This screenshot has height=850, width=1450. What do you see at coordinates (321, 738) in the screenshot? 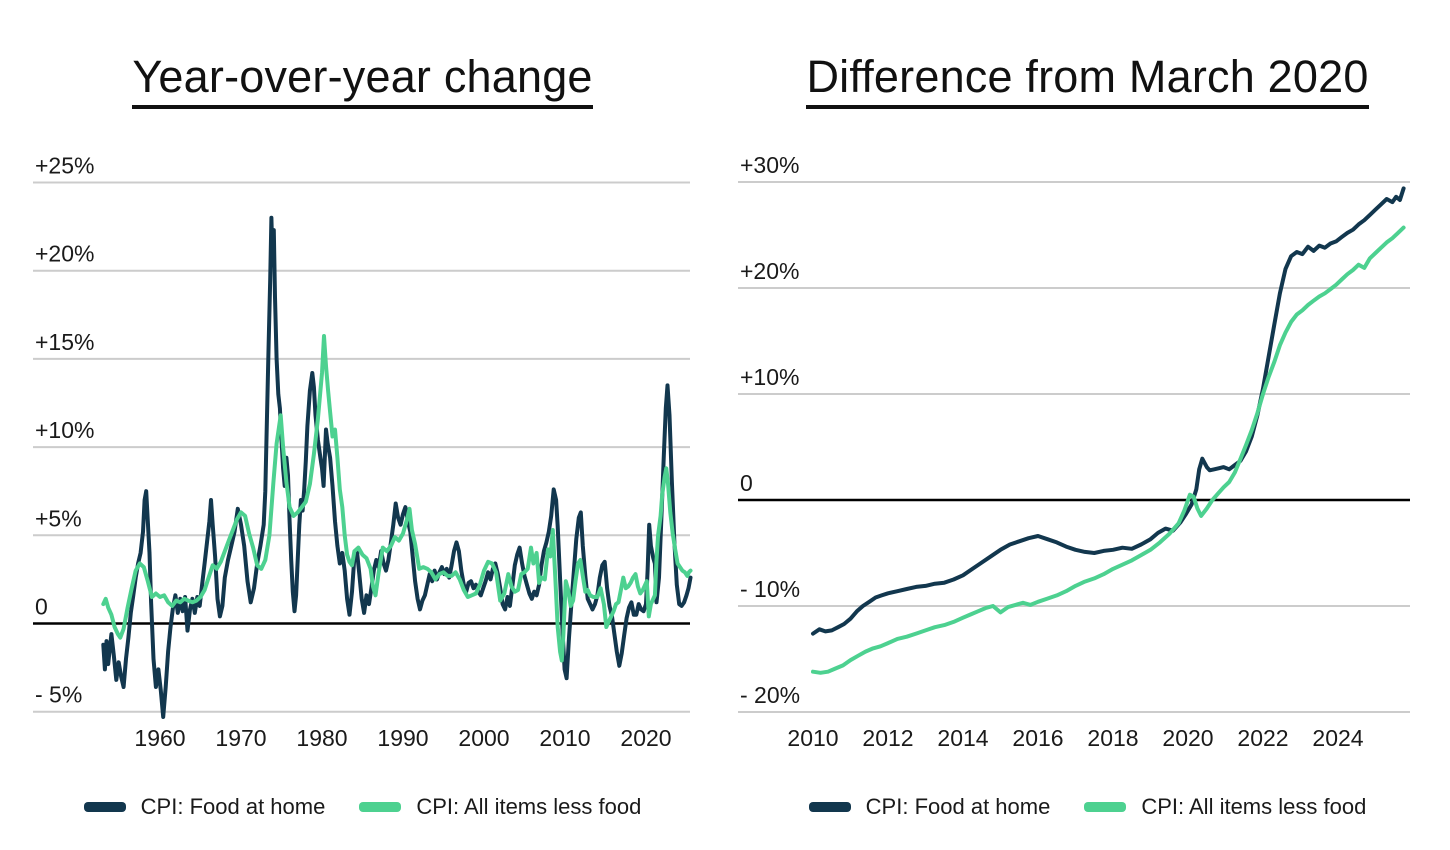
I see `x-tick-label: 1980` at bounding box center [321, 738].